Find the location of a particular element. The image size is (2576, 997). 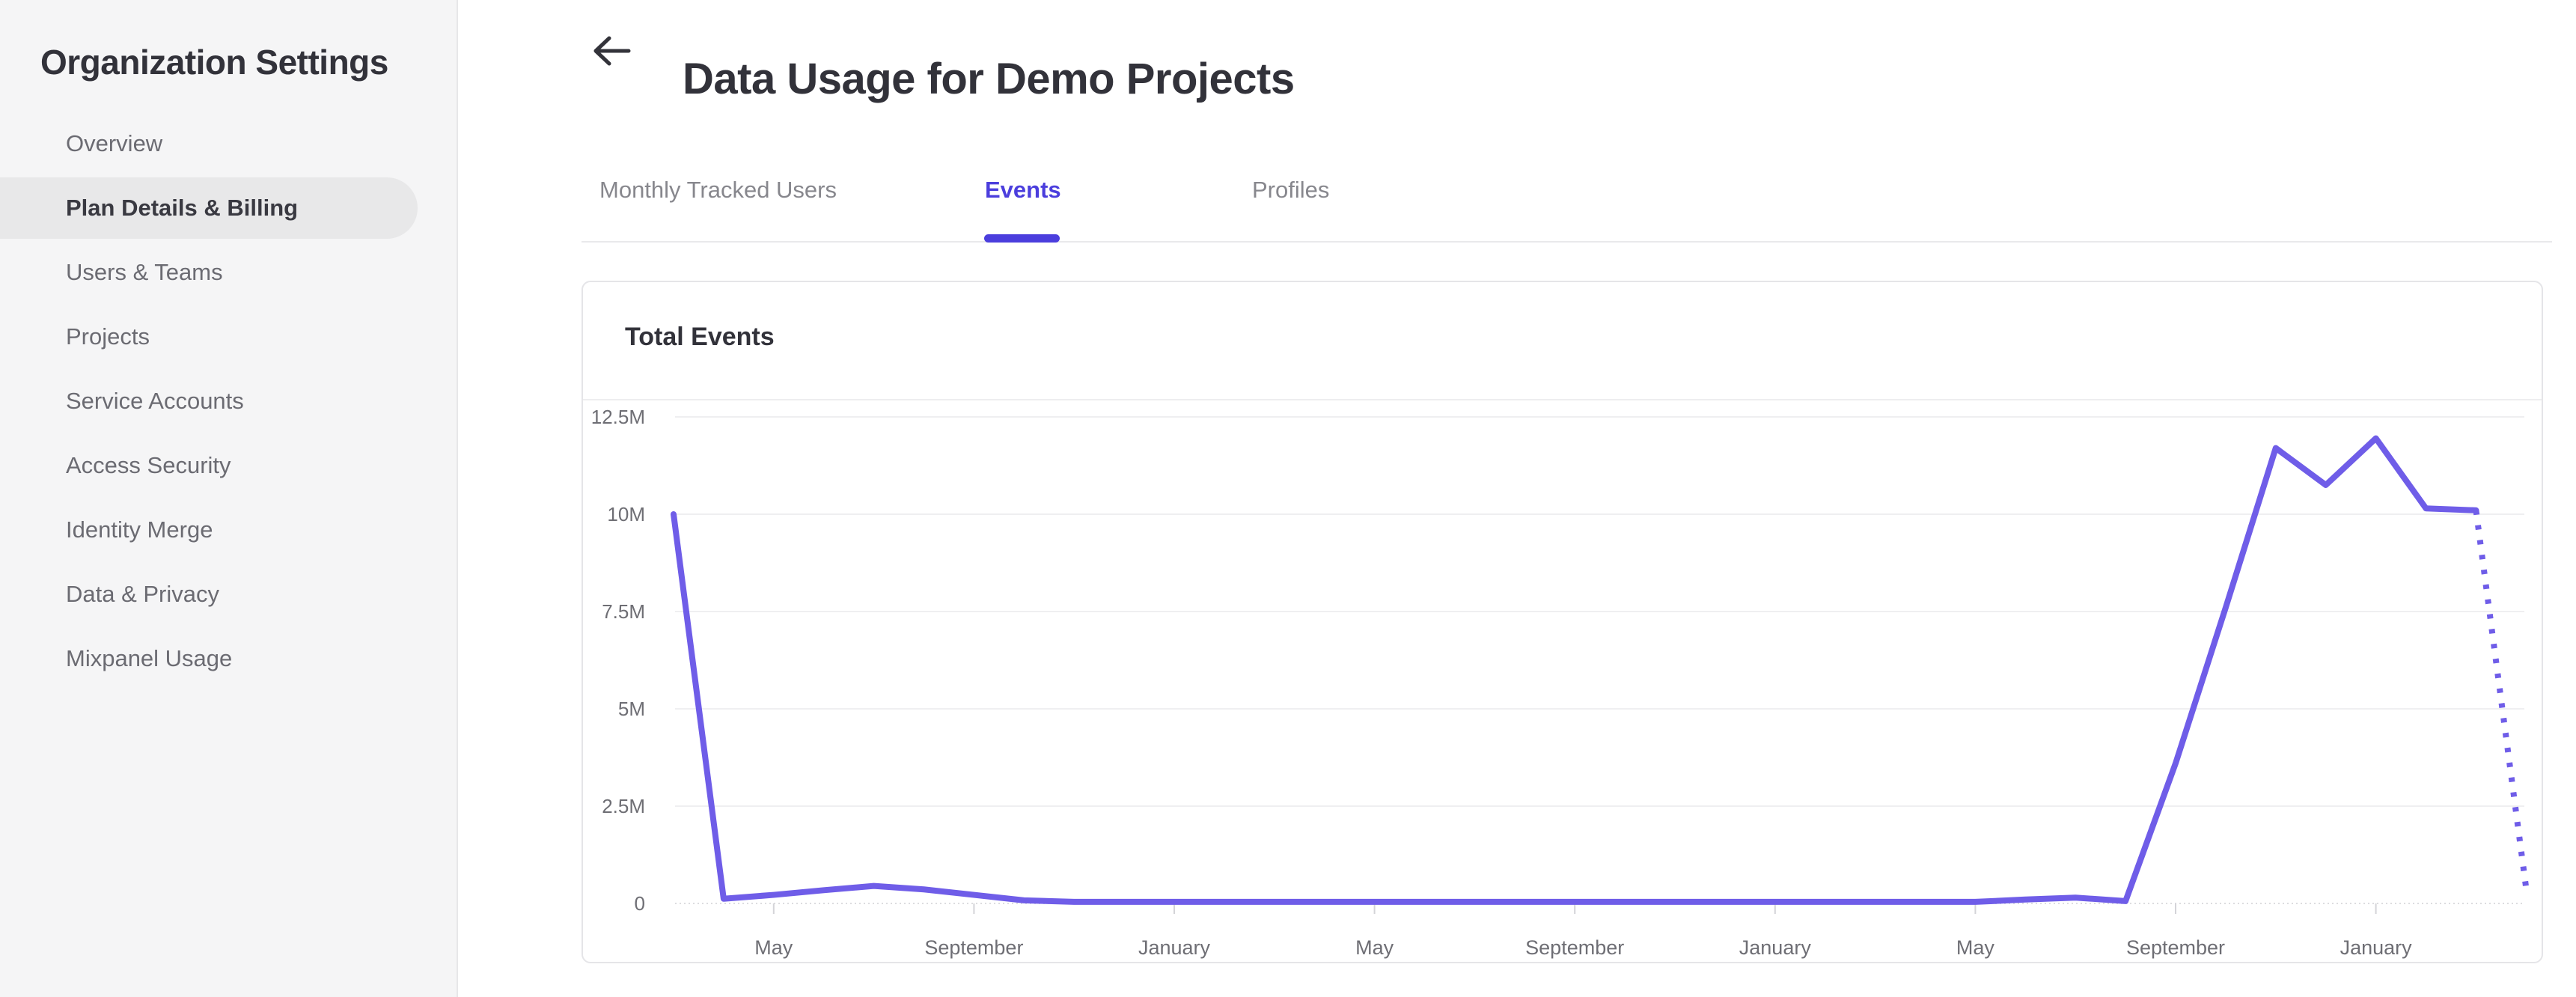

sidebar-item-overview: Overview is located at coordinates (115, 143).